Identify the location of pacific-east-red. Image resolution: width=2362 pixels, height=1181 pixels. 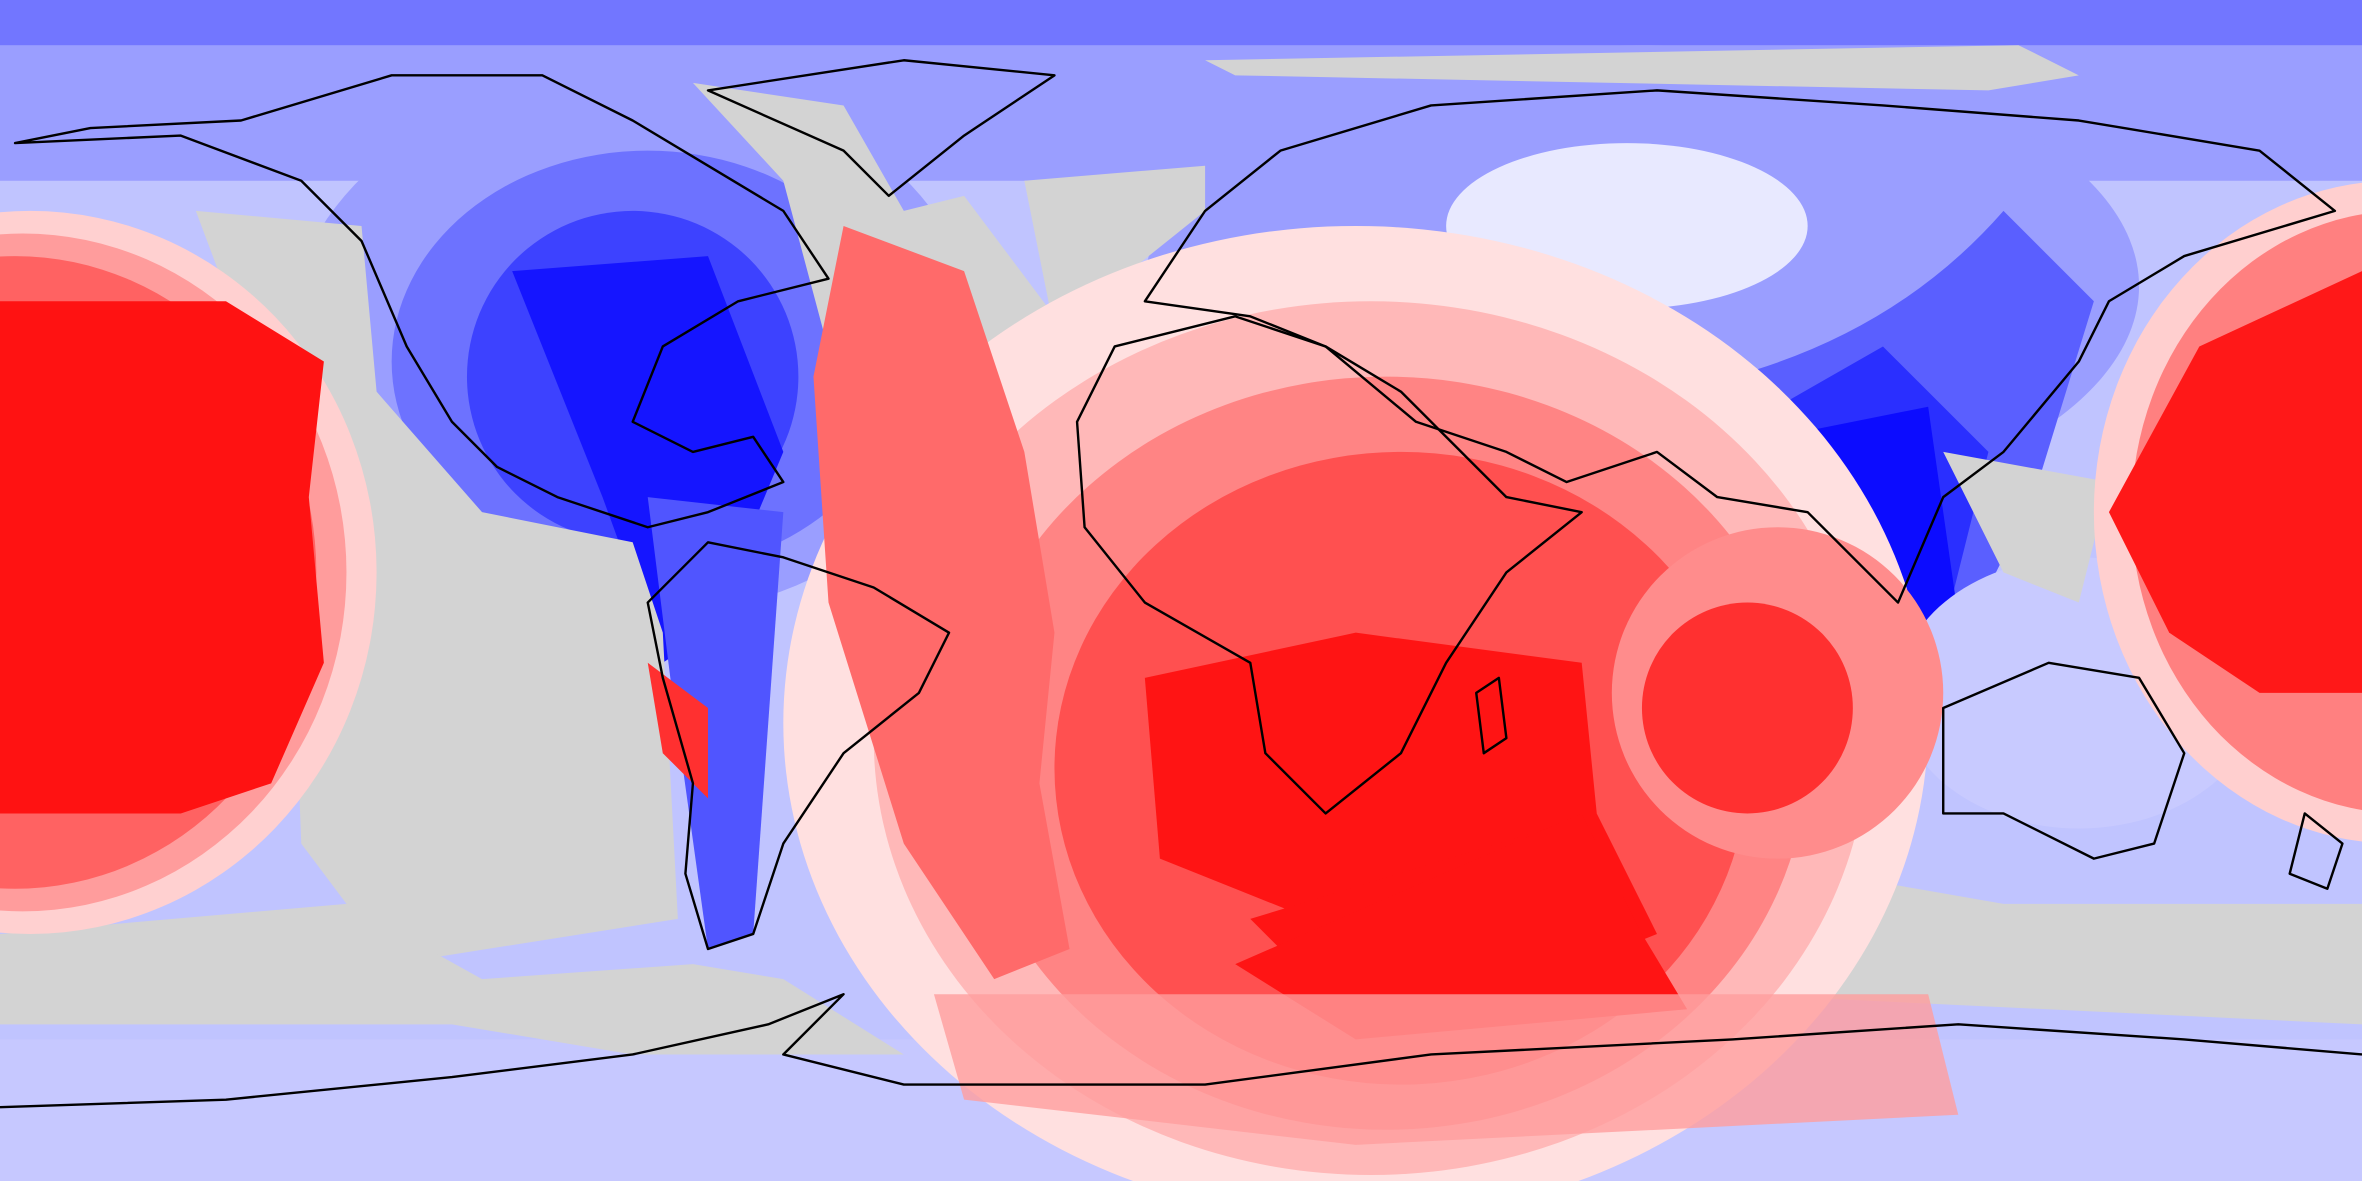
(2227, 512).